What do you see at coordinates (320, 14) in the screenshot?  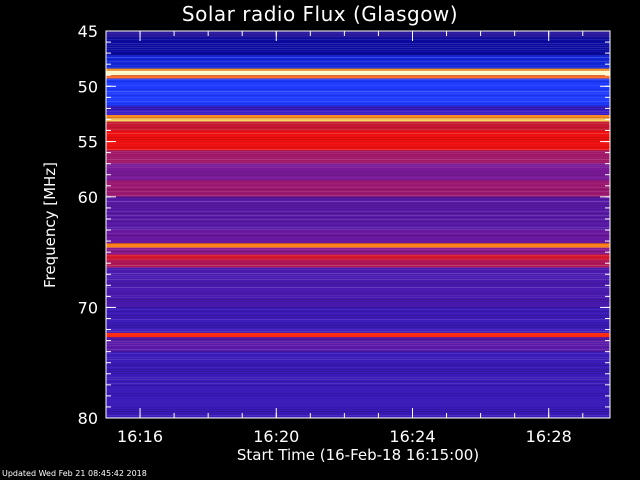 I see `chart-title: Solar radio Flux (Glasgow)` at bounding box center [320, 14].